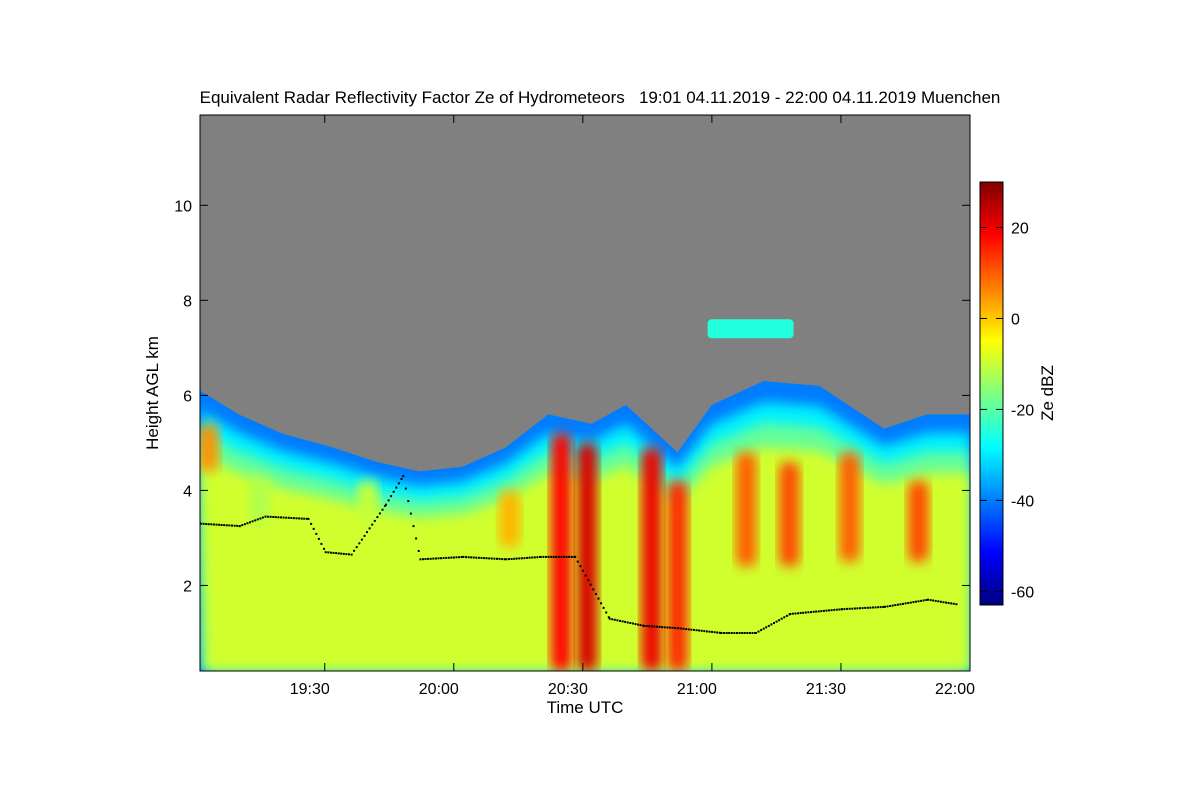 This screenshot has width=1200, height=800. Describe the element at coordinates (310, 689) in the screenshot. I see `x-tick-label: 19:30` at that location.